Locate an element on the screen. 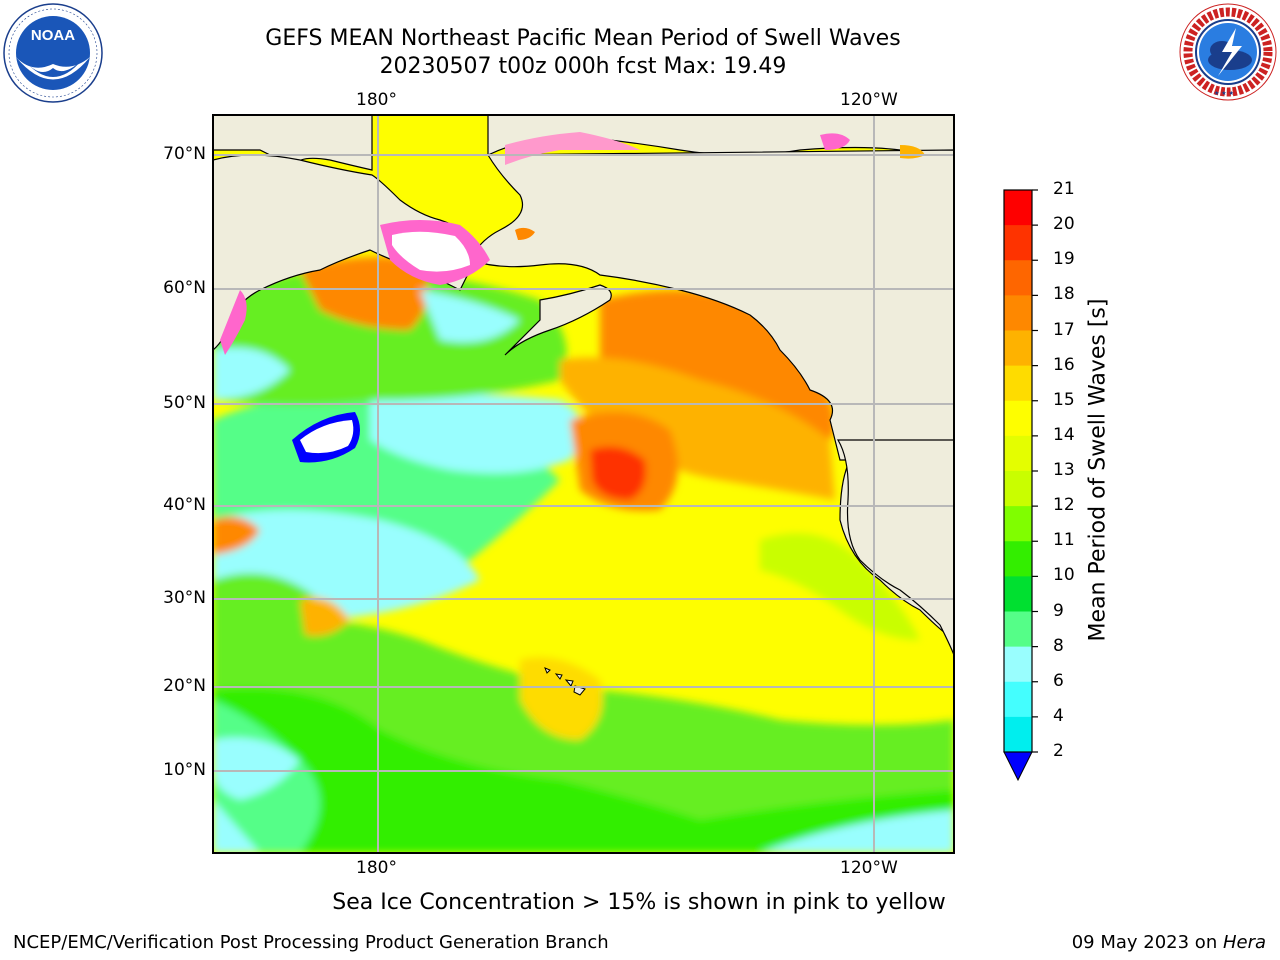 The height and width of the screenshot is (960, 1280). lon-label-top-120w: 120°W is located at coordinates (869, 100).